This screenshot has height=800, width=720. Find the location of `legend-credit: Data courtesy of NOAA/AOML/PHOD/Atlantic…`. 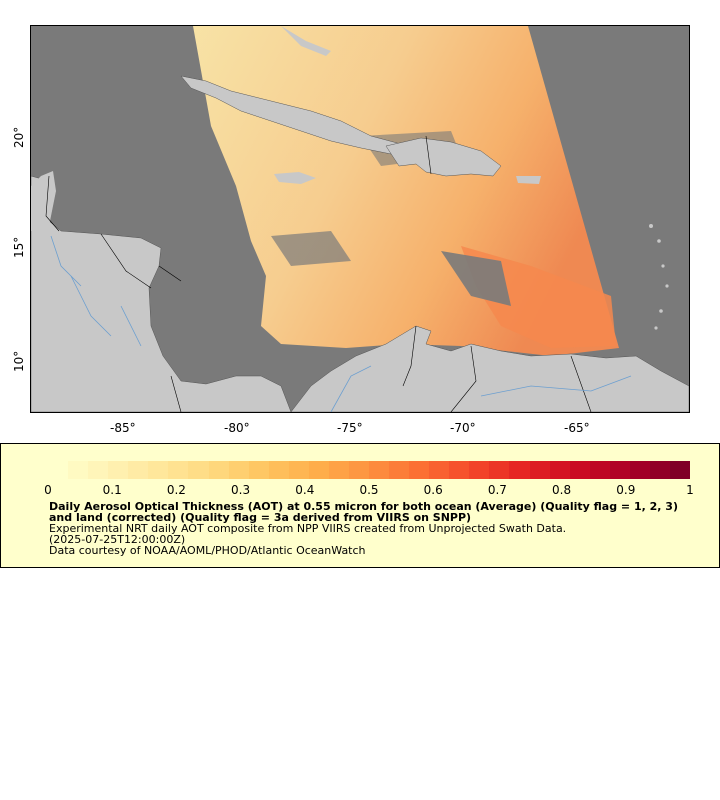

legend-credit: Data courtesy of NOAA/AOML/PHOD/Atlantic… is located at coordinates (207, 550).